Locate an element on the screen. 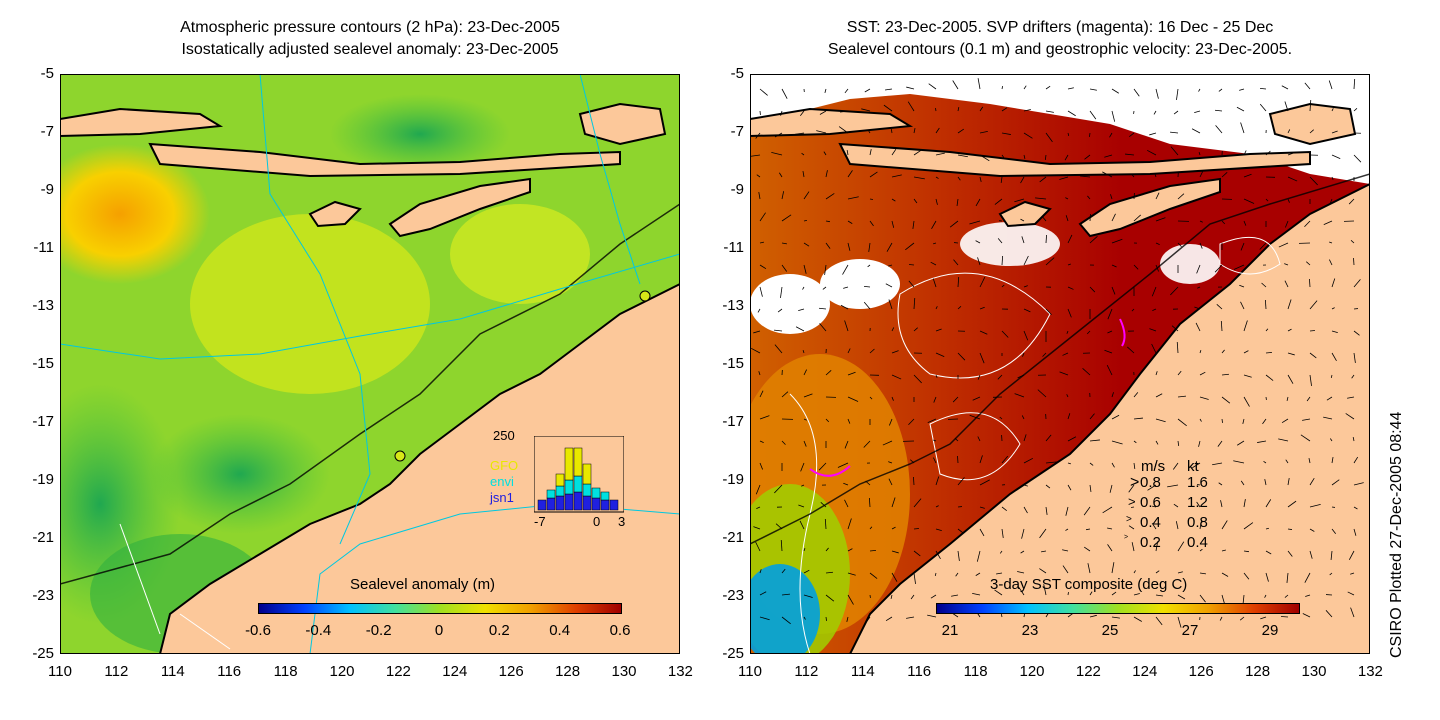 Image resolution: width=1440 pixels, height=720 pixels. colorbar-tick-label: 0.2 is located at coordinates (499, 630).